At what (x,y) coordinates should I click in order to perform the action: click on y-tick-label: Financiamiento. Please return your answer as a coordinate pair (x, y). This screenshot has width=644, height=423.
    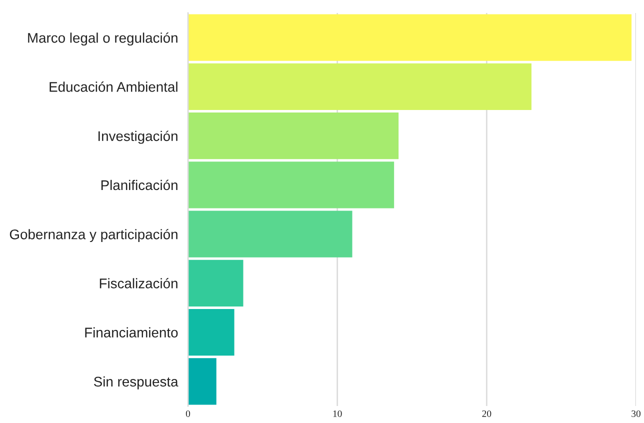
    Looking at the image, I should click on (131, 332).